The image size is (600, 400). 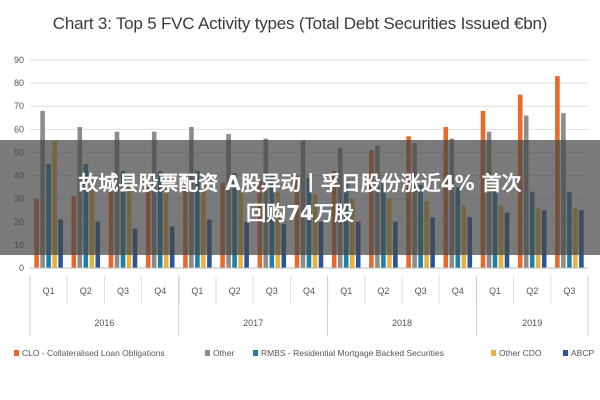 I want to click on year-label: 2016, so click(x=104, y=323).